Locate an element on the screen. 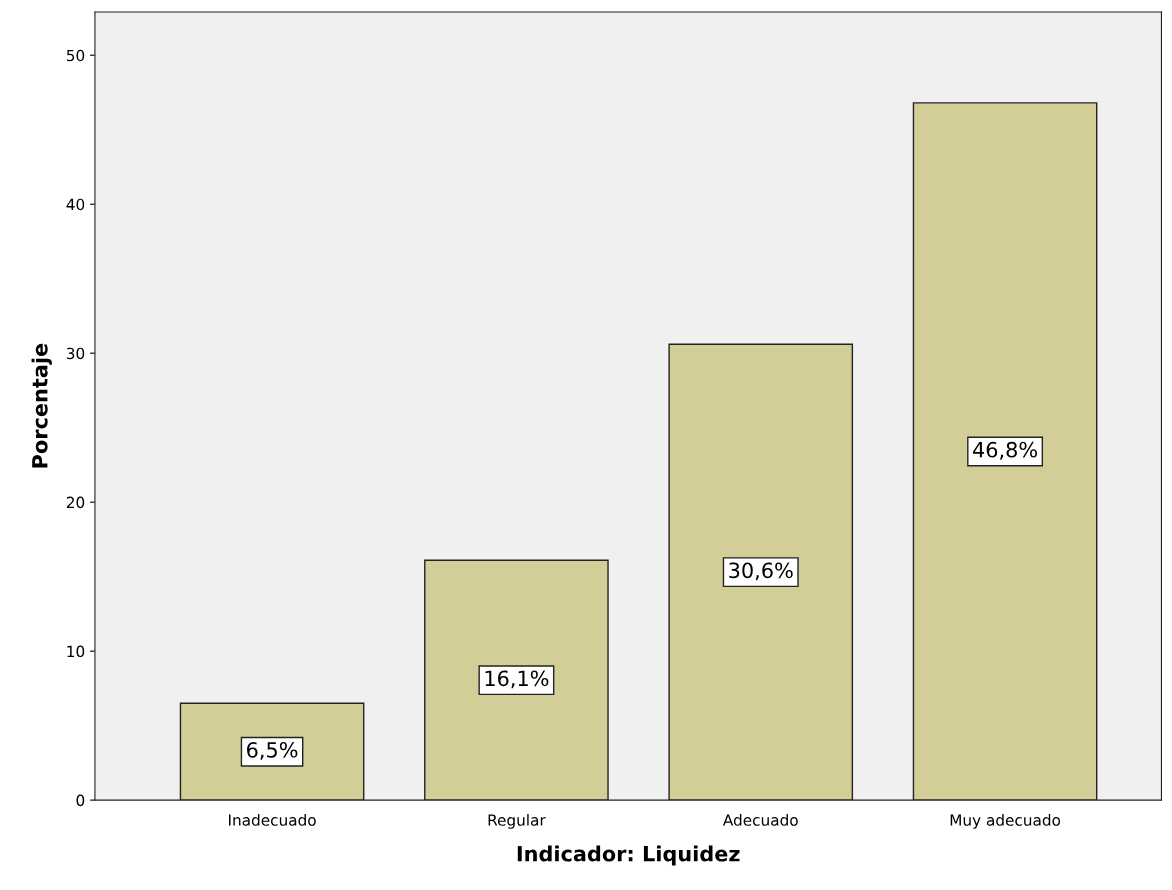  y-tick-label: 10 is located at coordinates (76, 651).